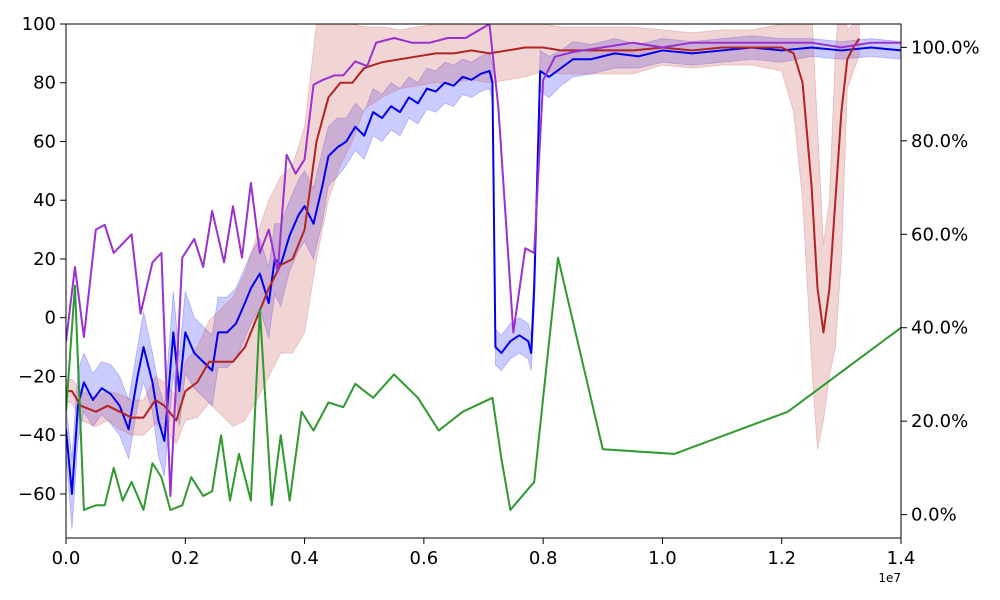  What do you see at coordinates (44, 141) in the screenshot?
I see `y-left-tick-label: 60` at bounding box center [44, 141].